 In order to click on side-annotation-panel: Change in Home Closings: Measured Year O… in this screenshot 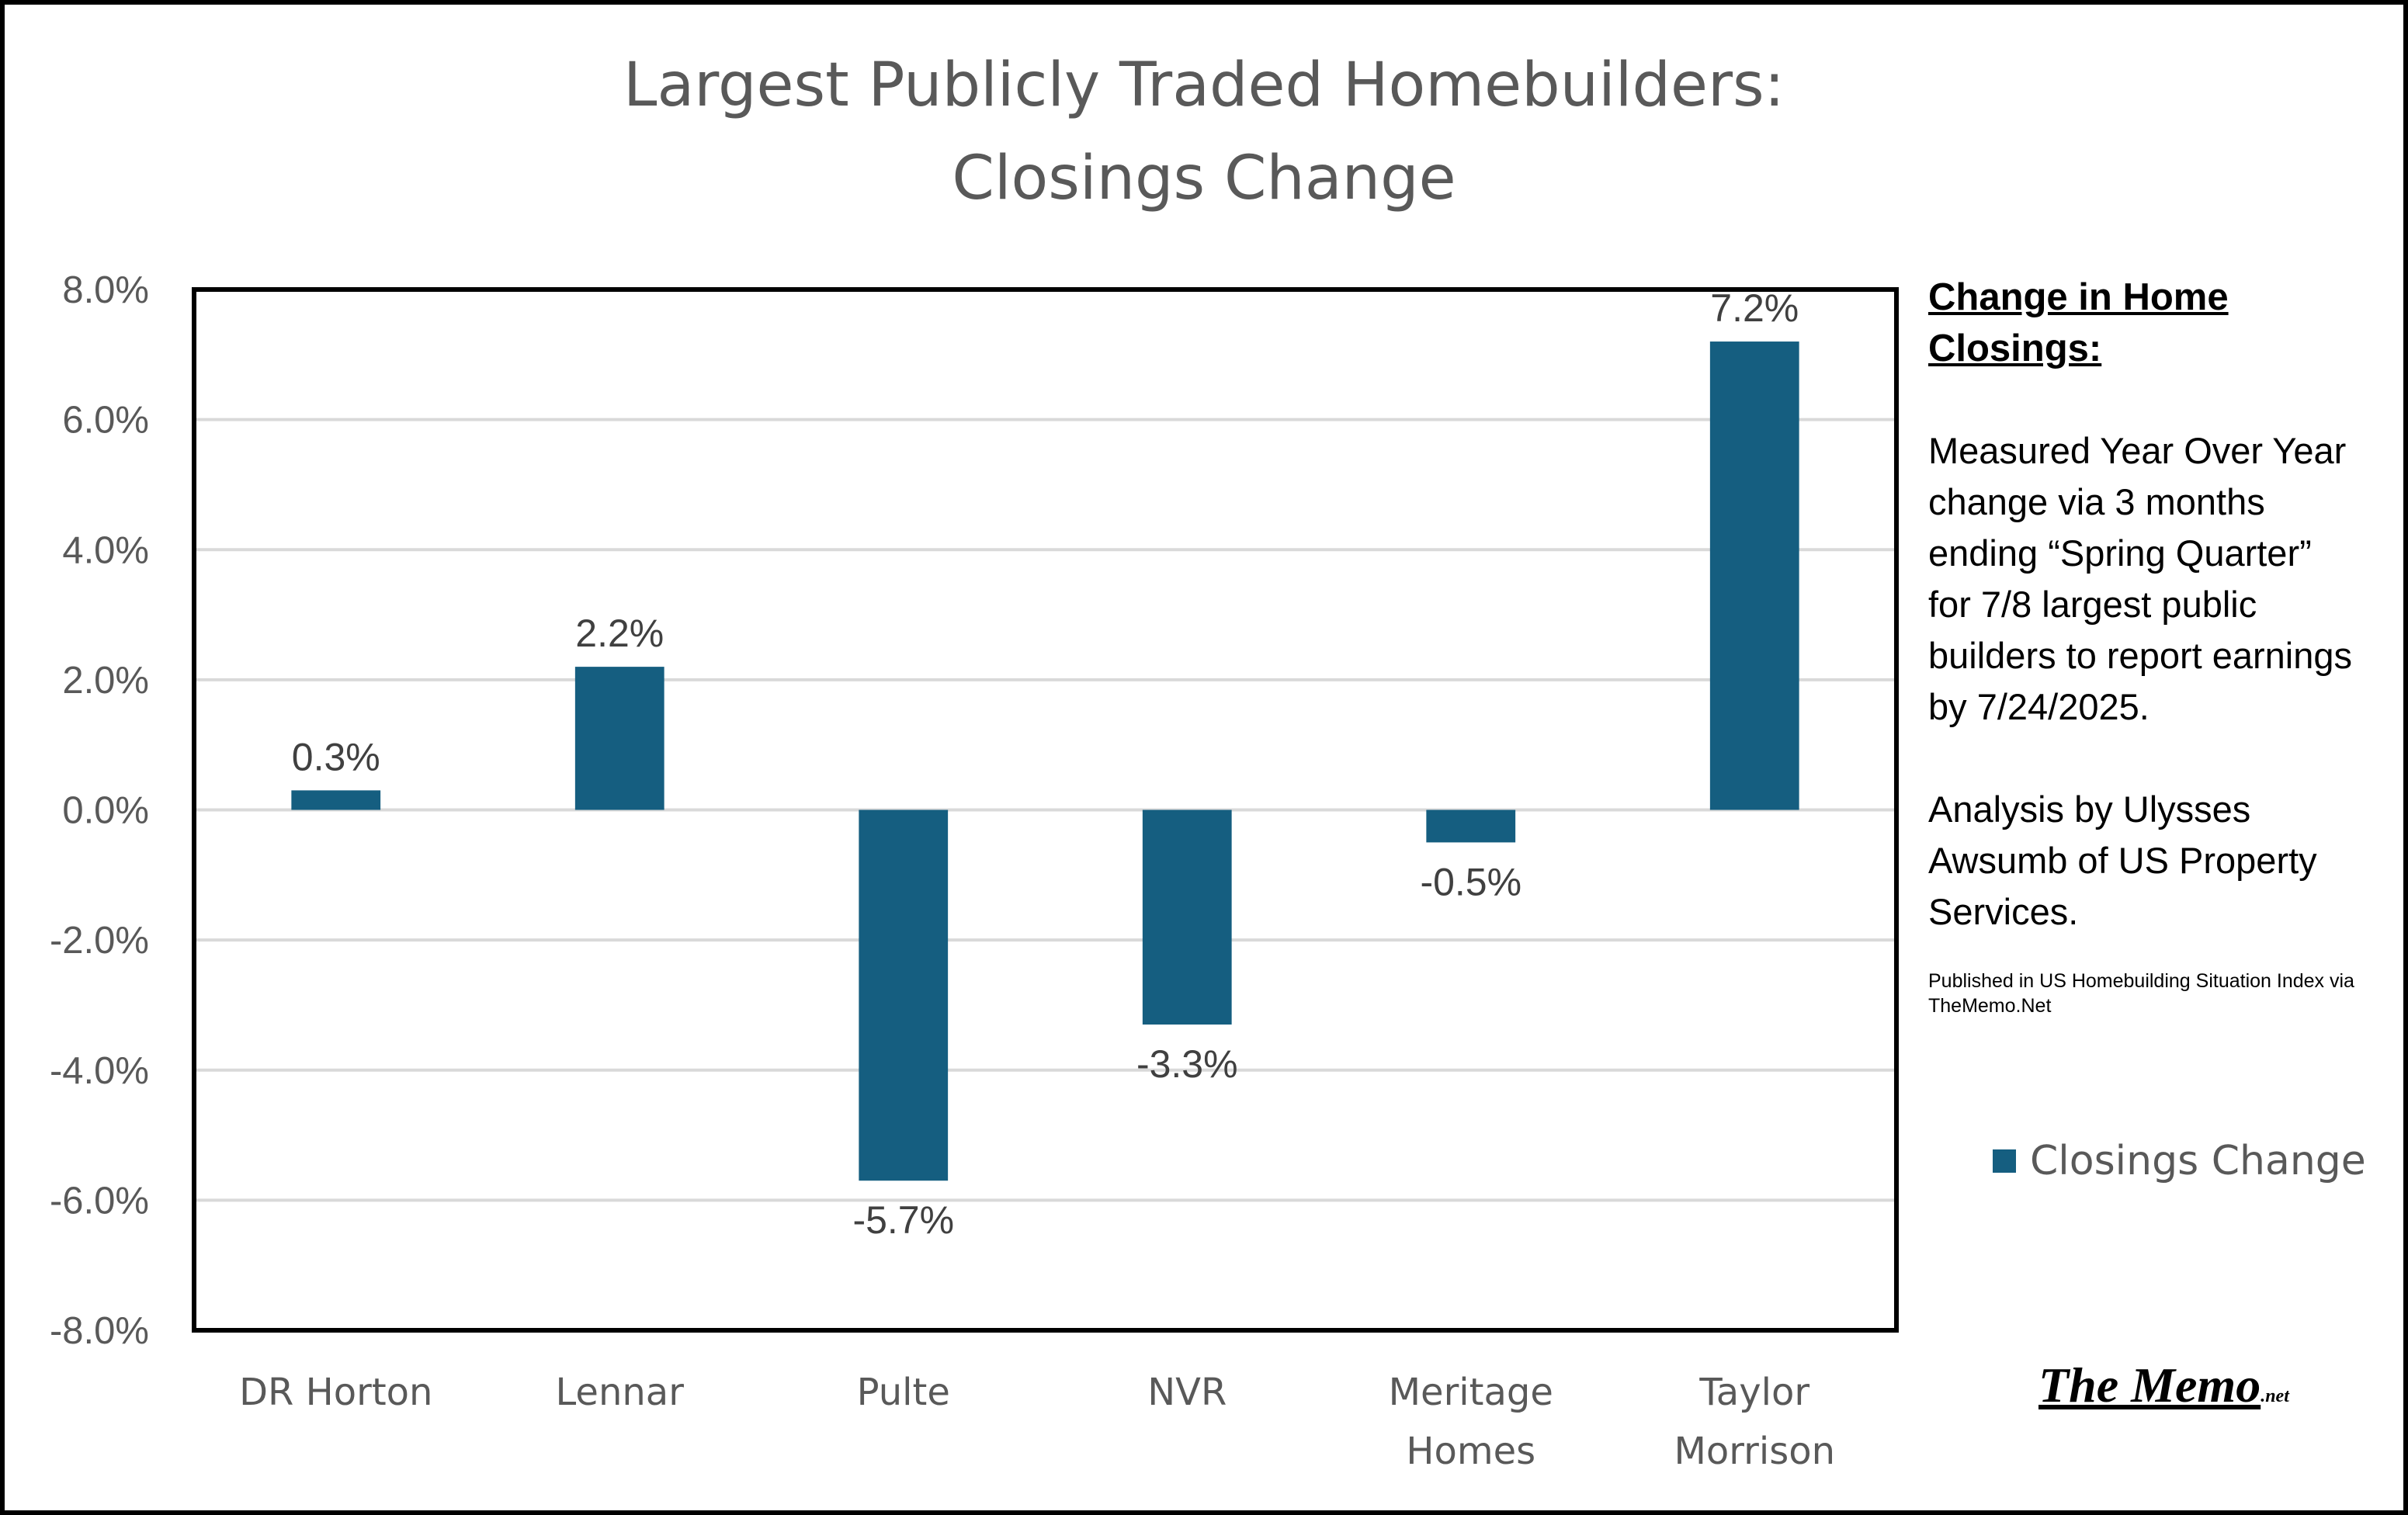, I will do `click(2145, 645)`.